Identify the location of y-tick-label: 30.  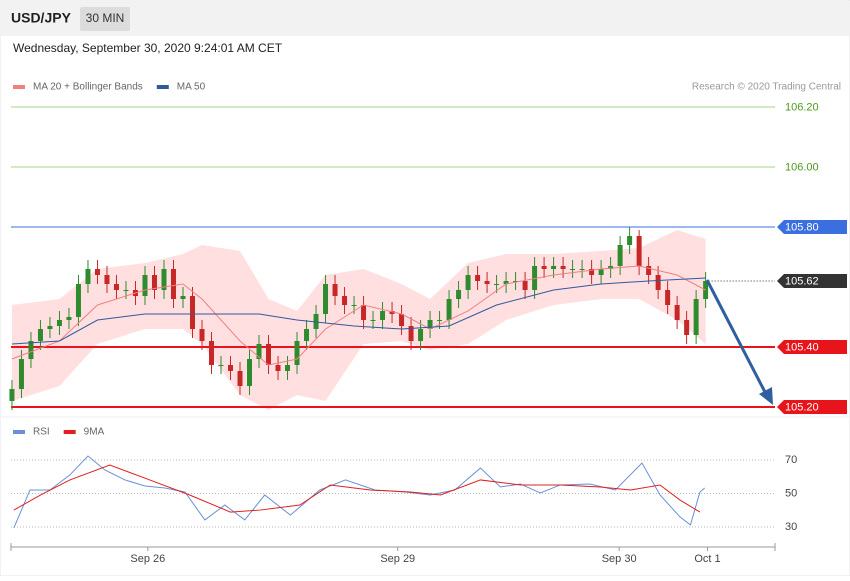
(791, 527).